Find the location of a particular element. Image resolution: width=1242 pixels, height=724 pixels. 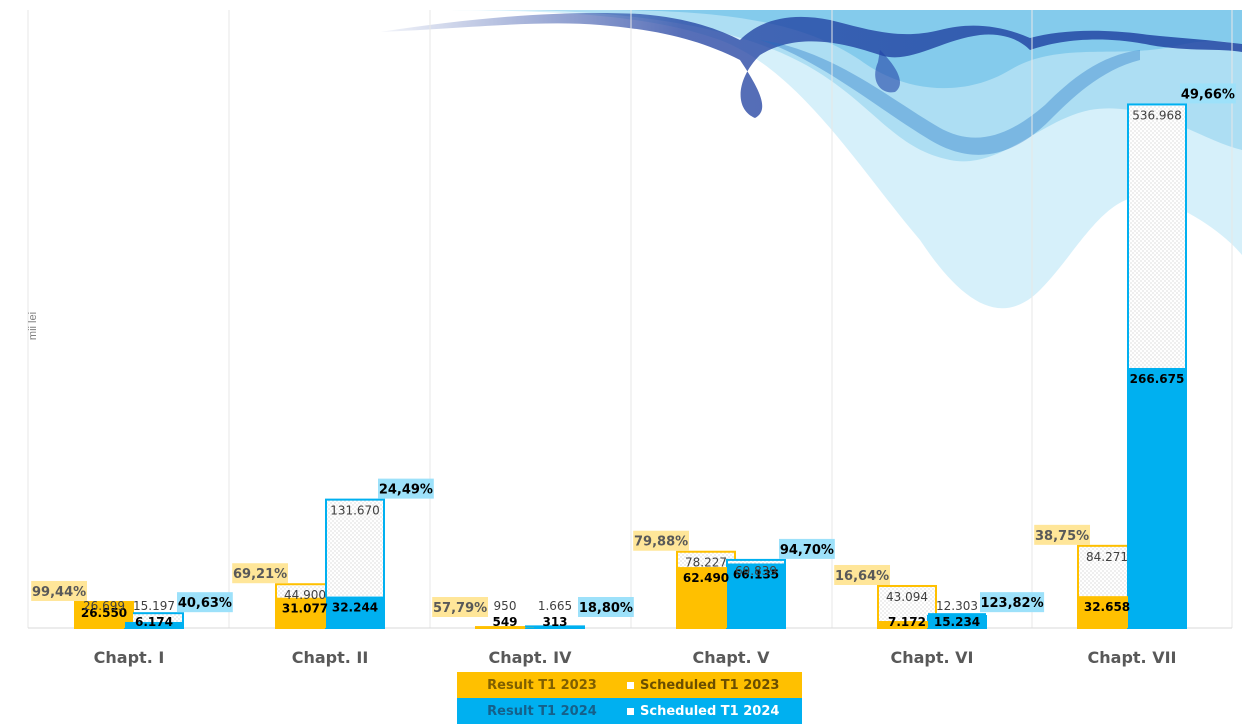

label-result-2024-4: 15.234 is located at coordinates (957, 622).